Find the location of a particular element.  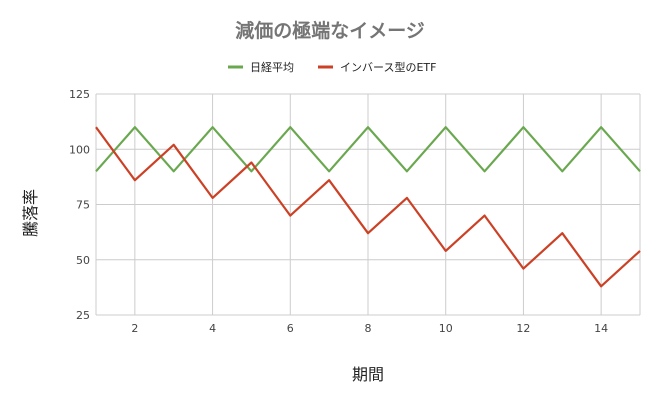

legend-item-inverse-etf: インバース型のETF is located at coordinates (377, 67).